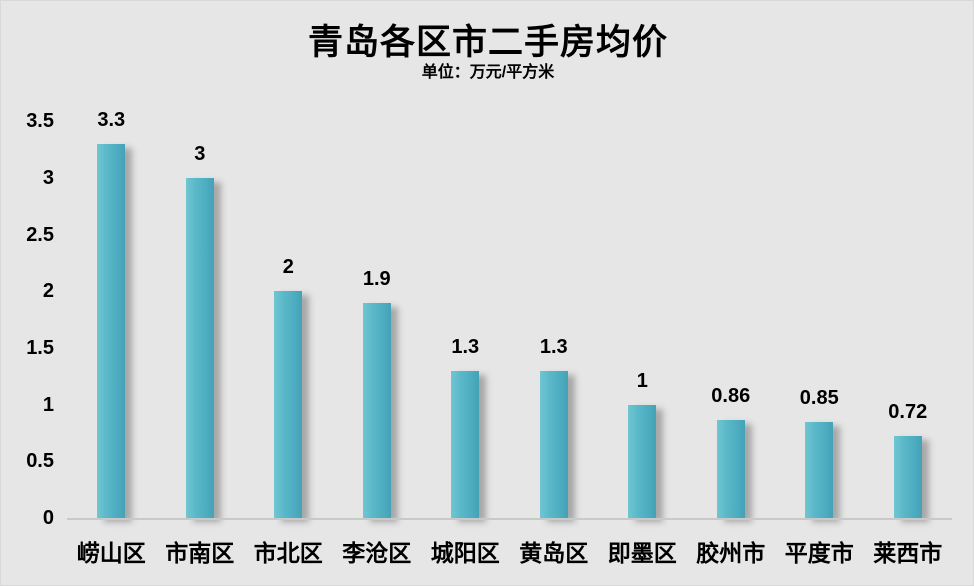 Image resolution: width=974 pixels, height=586 pixels. Describe the element at coordinates (731, 553) in the screenshot. I see `x-axis-category-label: 胶州市` at that location.